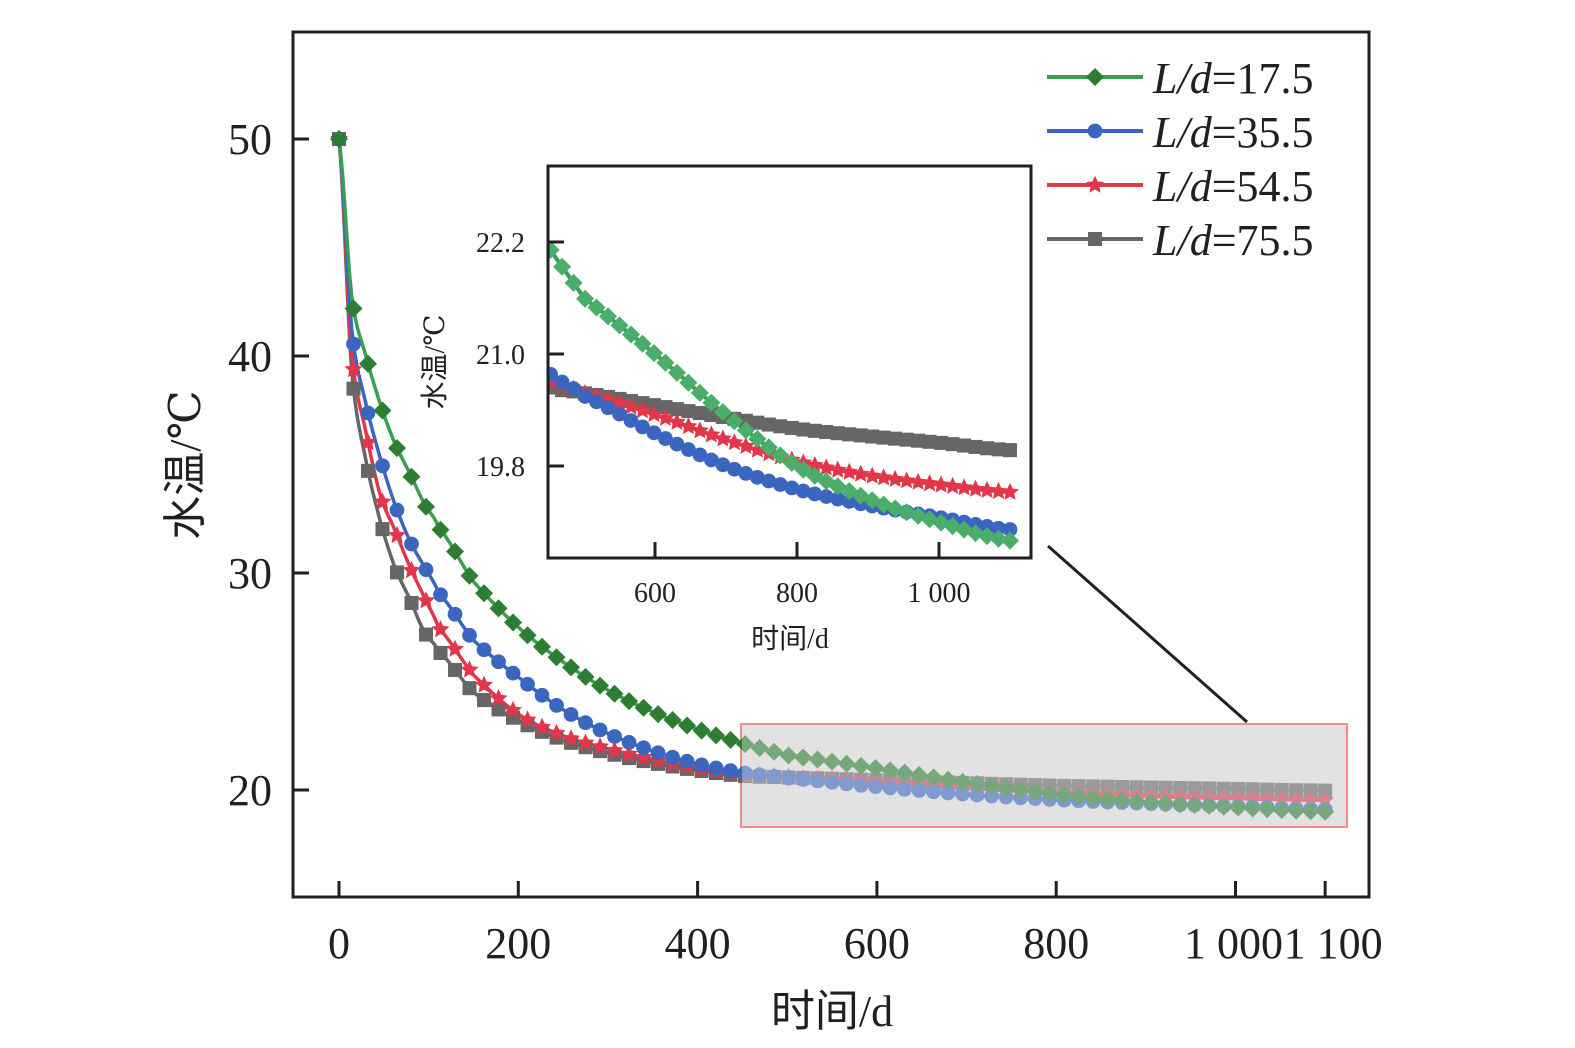 This screenshot has width=1575, height=1048. I want to click on inset-y-tick-label: 21.0, so click(500, 355).